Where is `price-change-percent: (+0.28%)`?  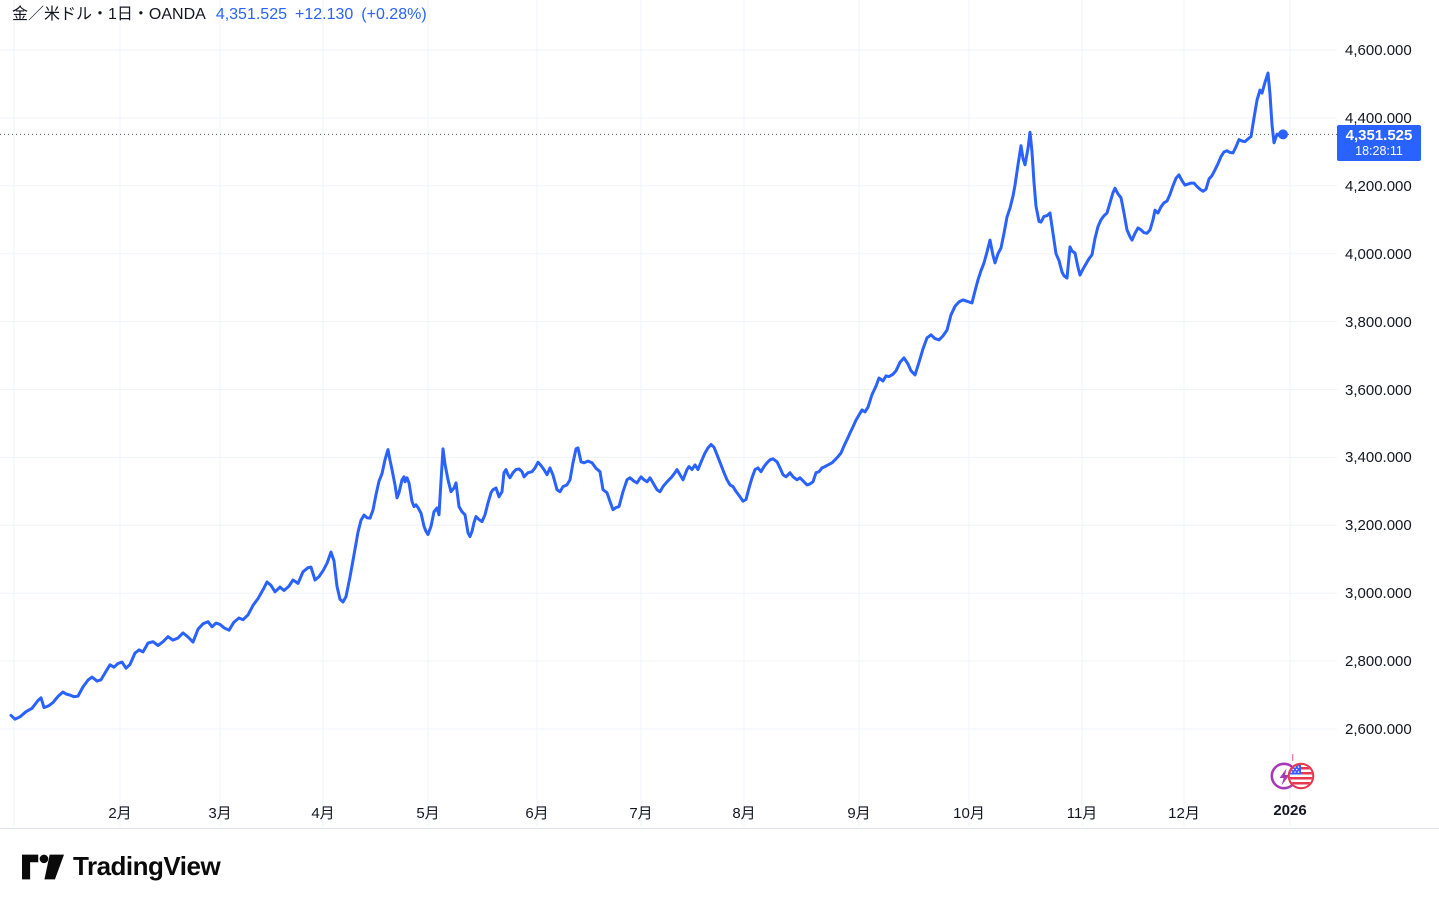
price-change-percent: (+0.28%) is located at coordinates (394, 14).